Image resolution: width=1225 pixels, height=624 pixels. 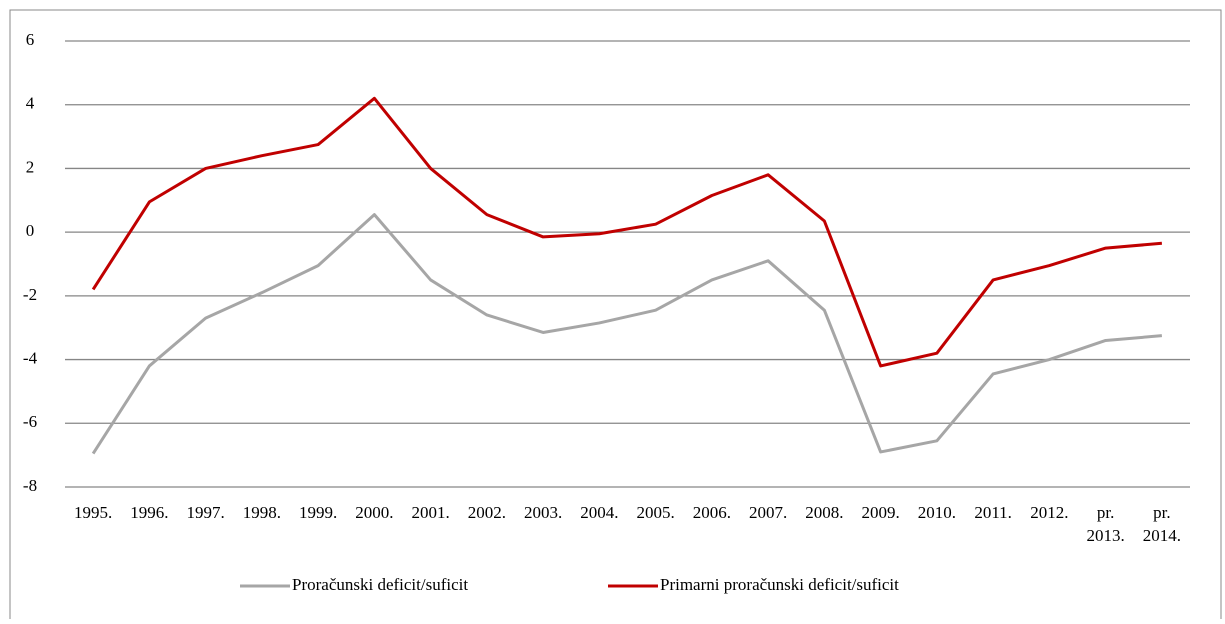 I want to click on x-tick-label: 2001., so click(x=431, y=512).